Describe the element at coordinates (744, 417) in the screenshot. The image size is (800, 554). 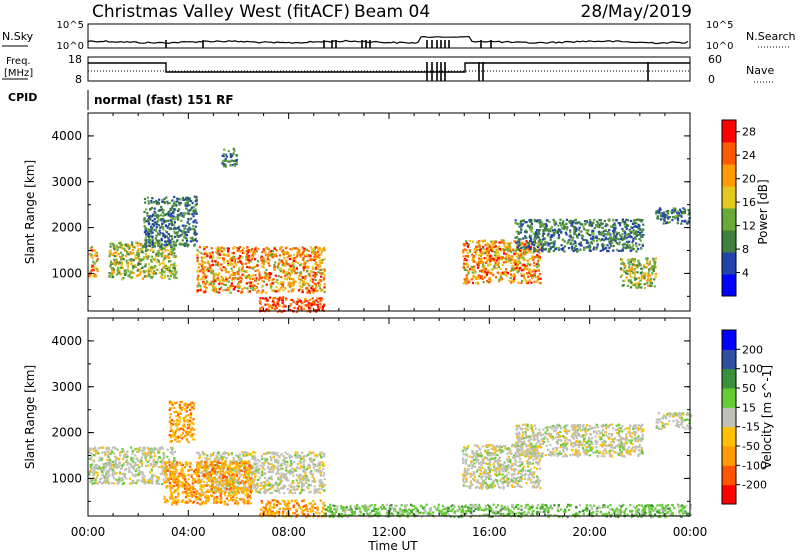
I see `velocity-colorbar: -200 -100 -50 -15 15 50 100 200` at that location.